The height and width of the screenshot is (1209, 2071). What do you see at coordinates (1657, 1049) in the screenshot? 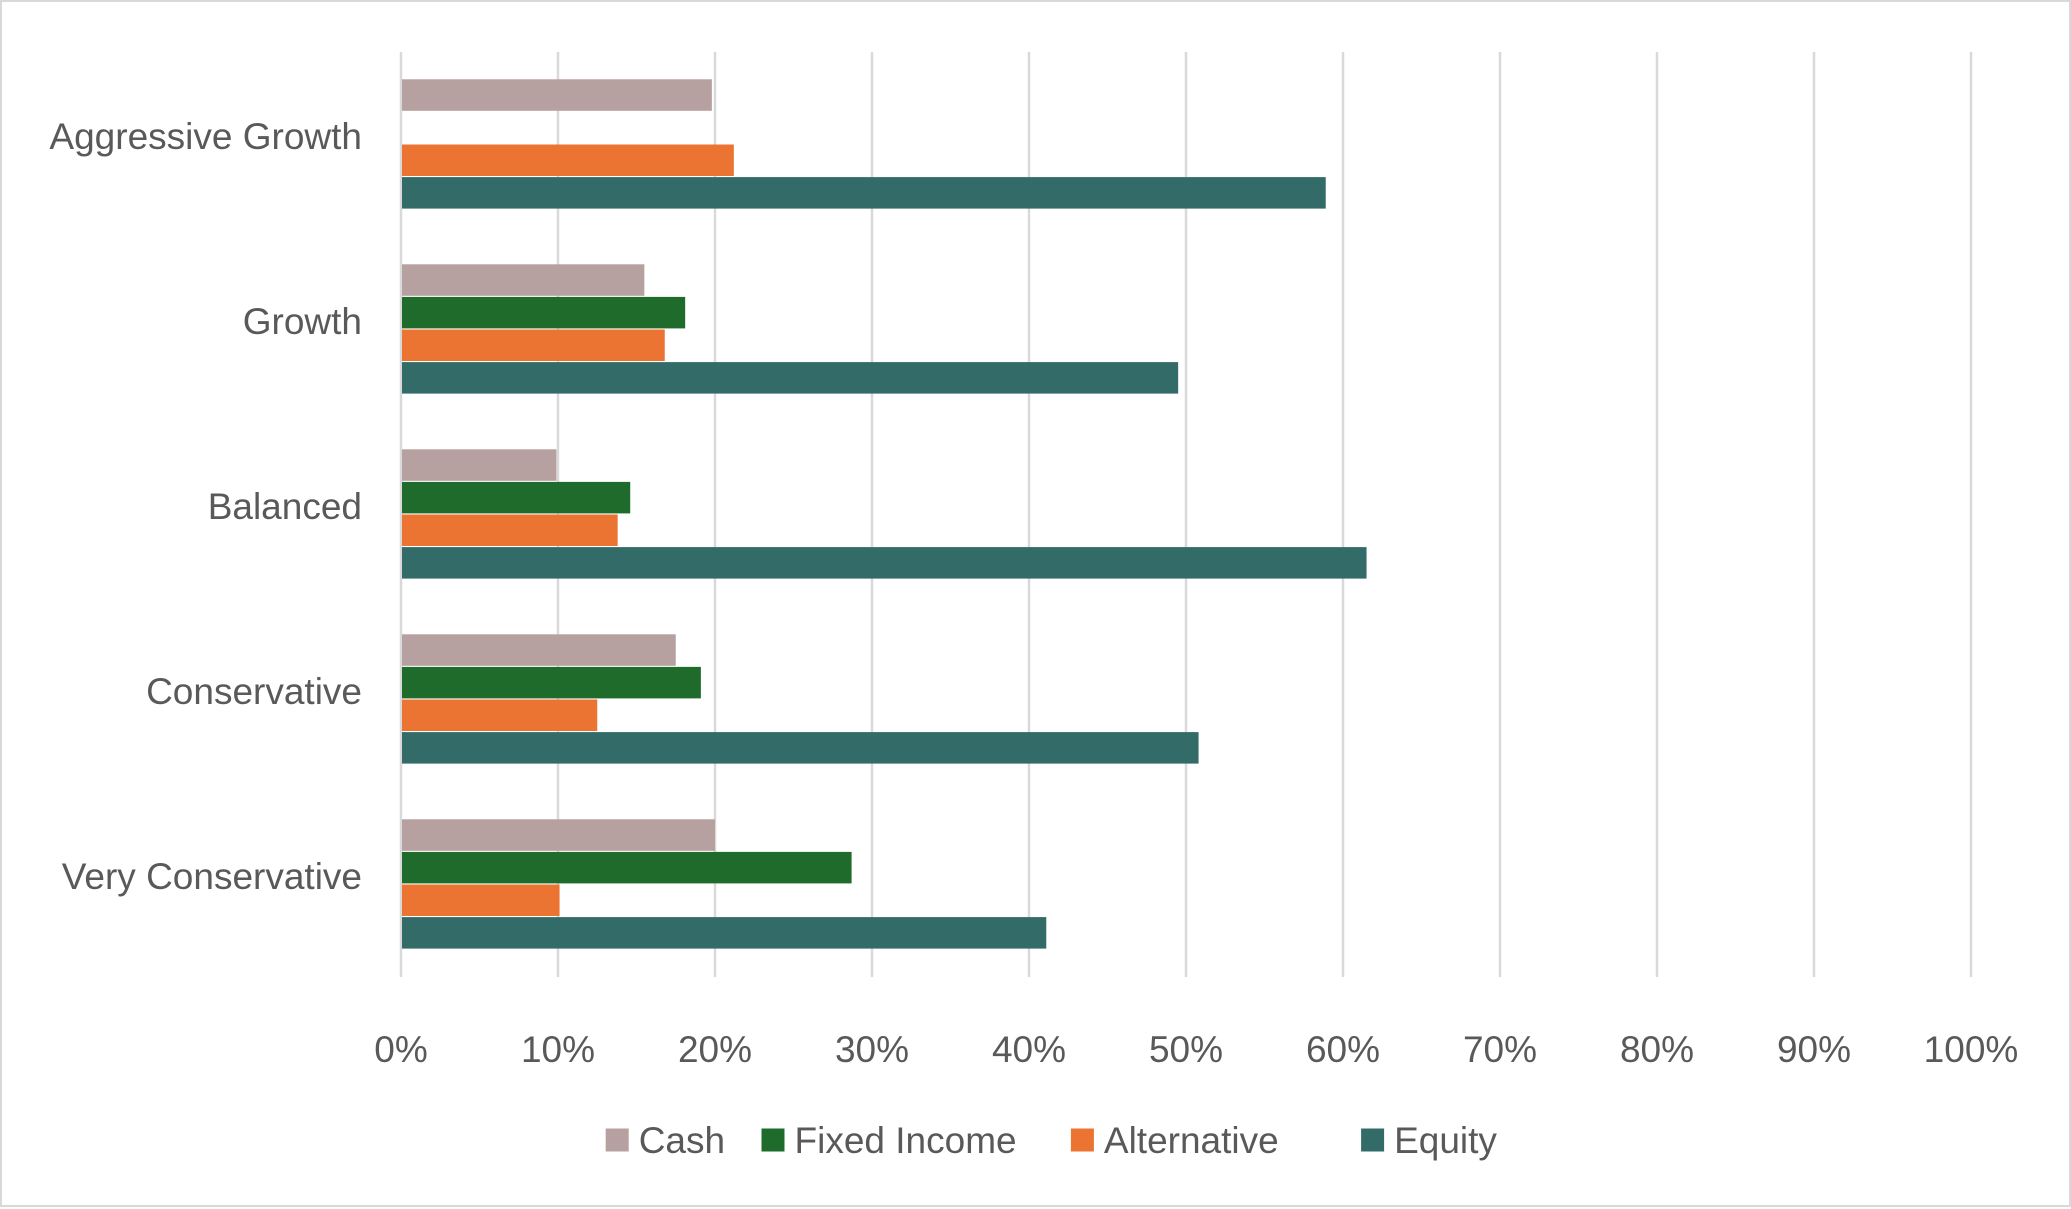
I see `x-tick-label: 80%` at bounding box center [1657, 1049].